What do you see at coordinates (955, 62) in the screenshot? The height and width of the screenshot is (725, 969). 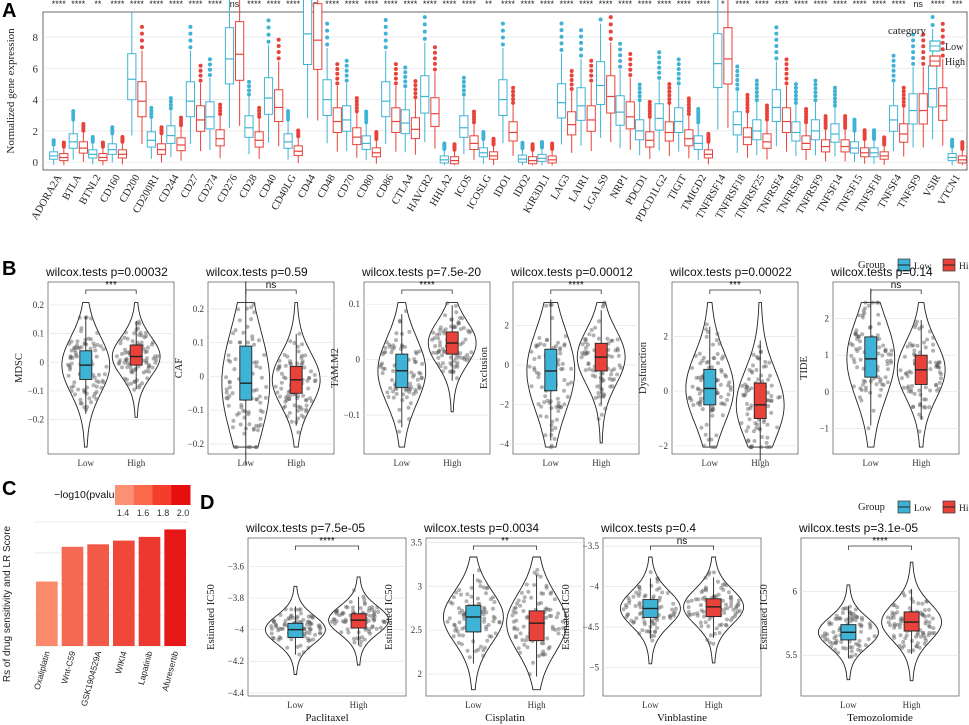 I see `panel-a-legend-label: High` at bounding box center [955, 62].